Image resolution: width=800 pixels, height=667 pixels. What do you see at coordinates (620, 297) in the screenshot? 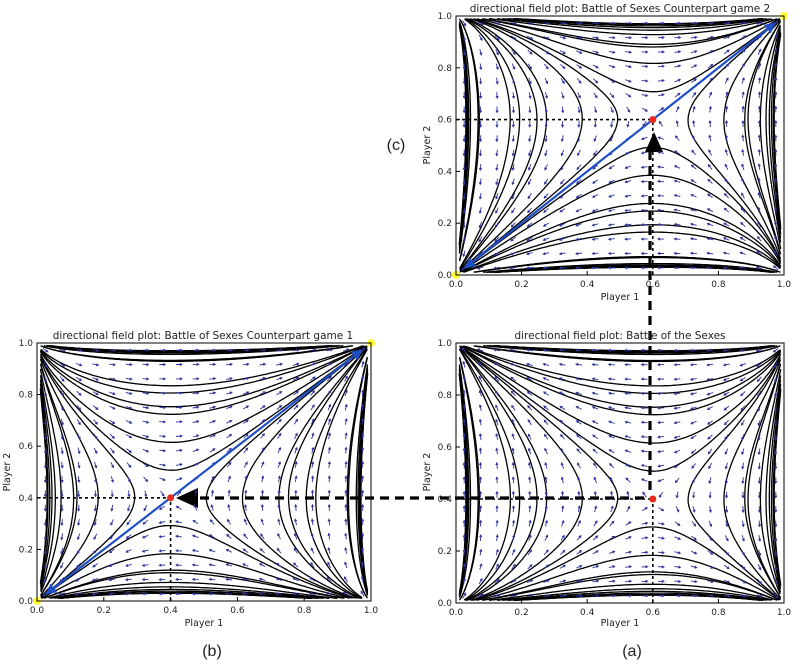
I see `x-axis-label-c: Player 1` at bounding box center [620, 297].